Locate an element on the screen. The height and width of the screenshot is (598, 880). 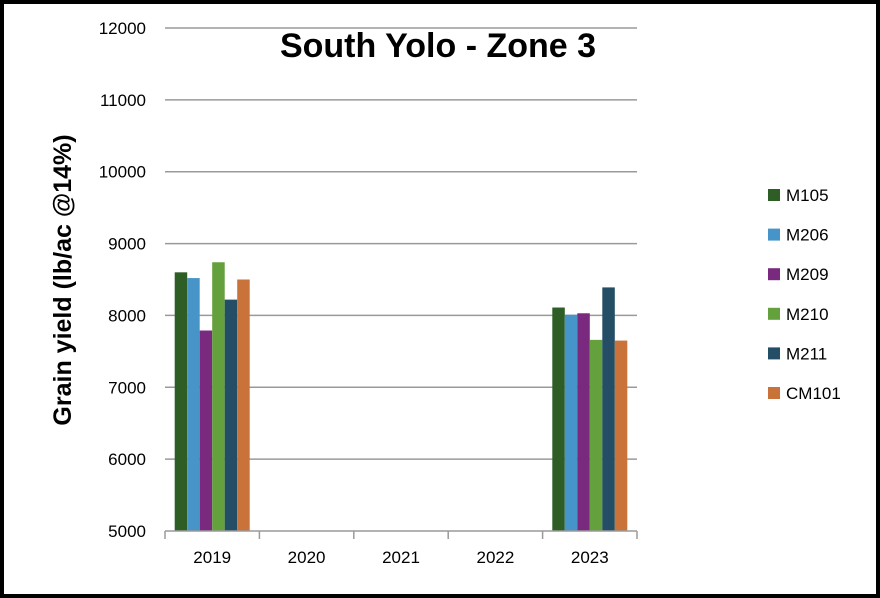
y-tick-labels: 5000 6000 7000 8000 9000 10000 11000 12000 is located at coordinates (122, 280).